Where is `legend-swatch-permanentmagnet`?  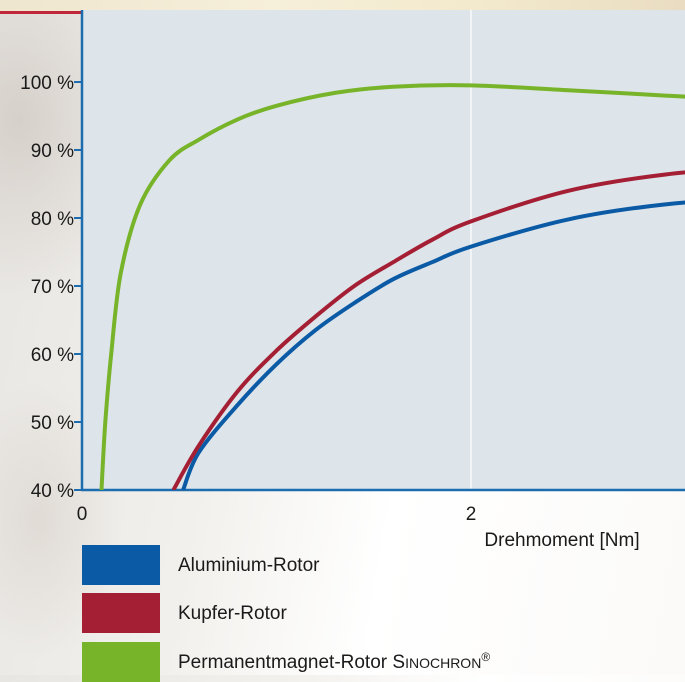
legend-swatch-permanentmagnet is located at coordinates (121, 662).